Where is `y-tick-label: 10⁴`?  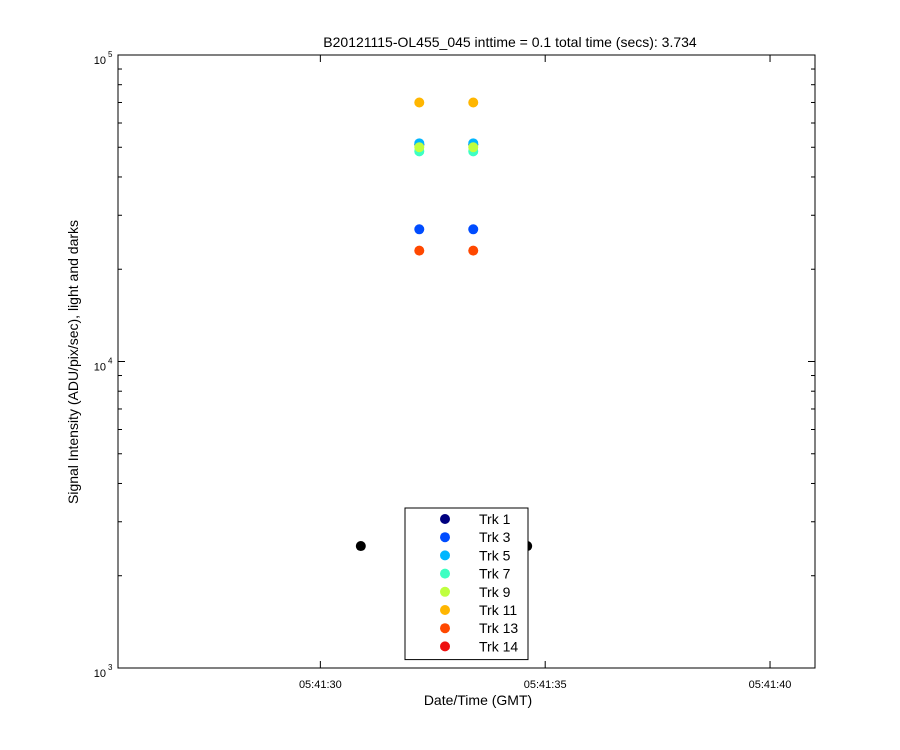
y-tick-label: 10⁴ is located at coordinates (103, 365).